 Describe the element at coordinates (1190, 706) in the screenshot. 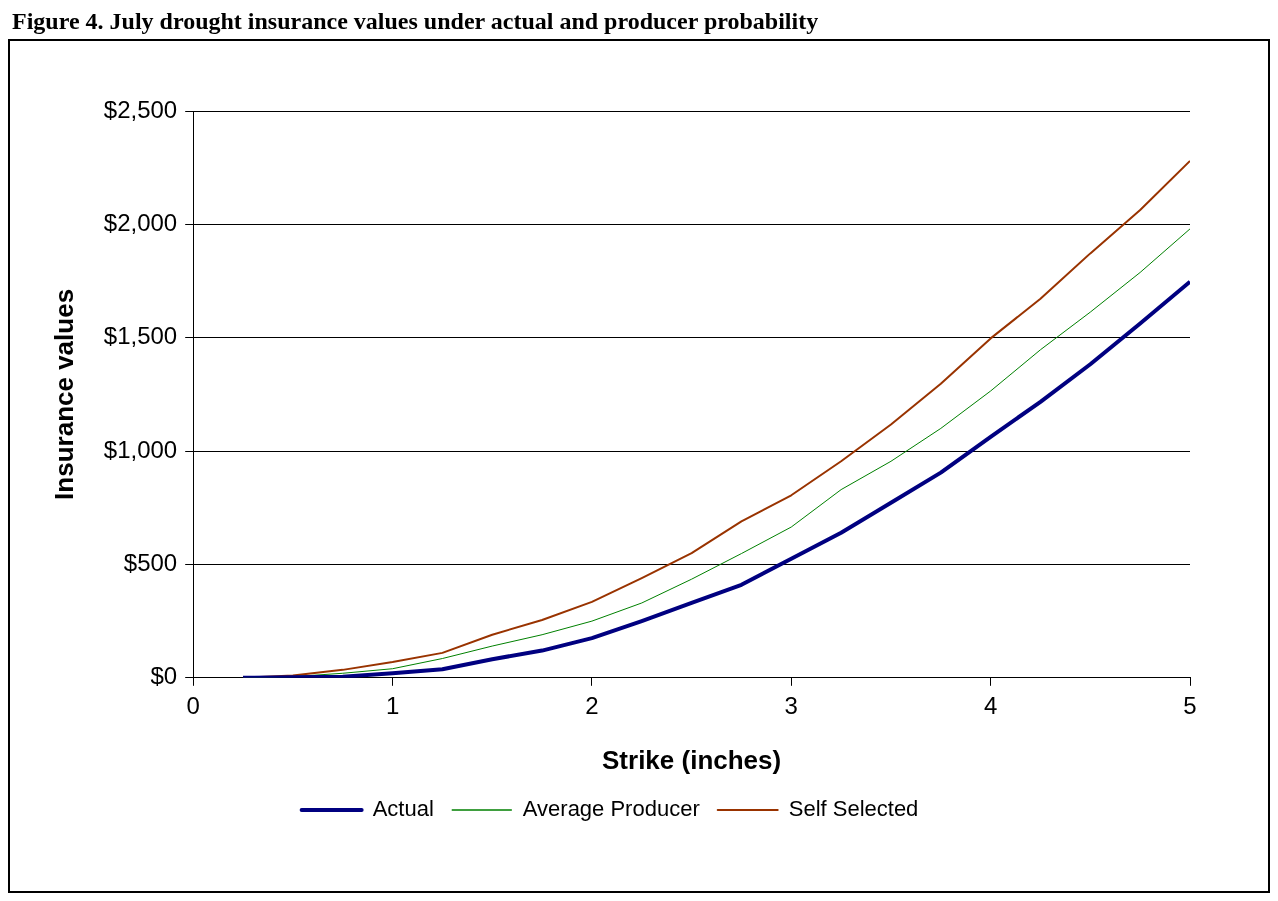

I see `x-tick-label: 5` at that location.